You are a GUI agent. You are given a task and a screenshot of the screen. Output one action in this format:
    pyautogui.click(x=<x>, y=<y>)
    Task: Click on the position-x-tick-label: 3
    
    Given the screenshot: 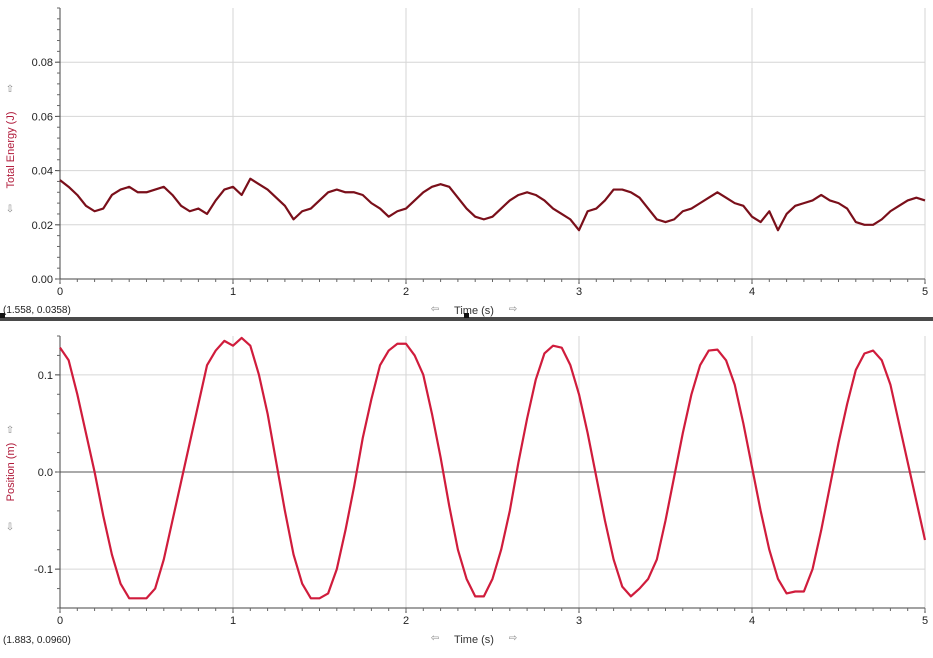 What is the action you would take?
    pyautogui.click(x=579, y=621)
    